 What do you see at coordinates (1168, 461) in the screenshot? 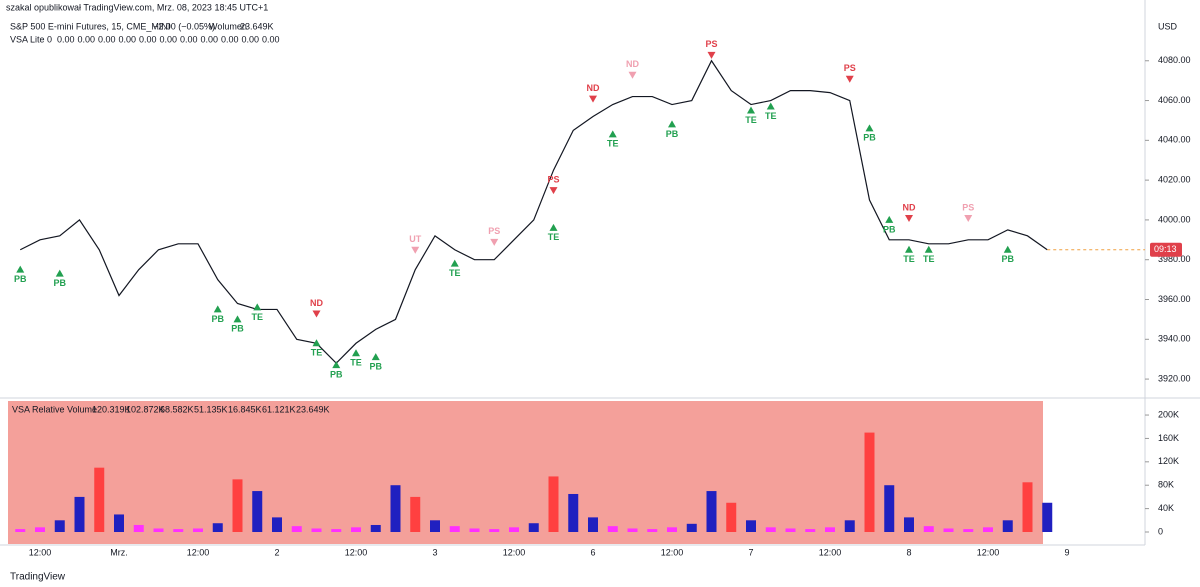
I see `y-tick-label: 120K` at bounding box center [1168, 461].